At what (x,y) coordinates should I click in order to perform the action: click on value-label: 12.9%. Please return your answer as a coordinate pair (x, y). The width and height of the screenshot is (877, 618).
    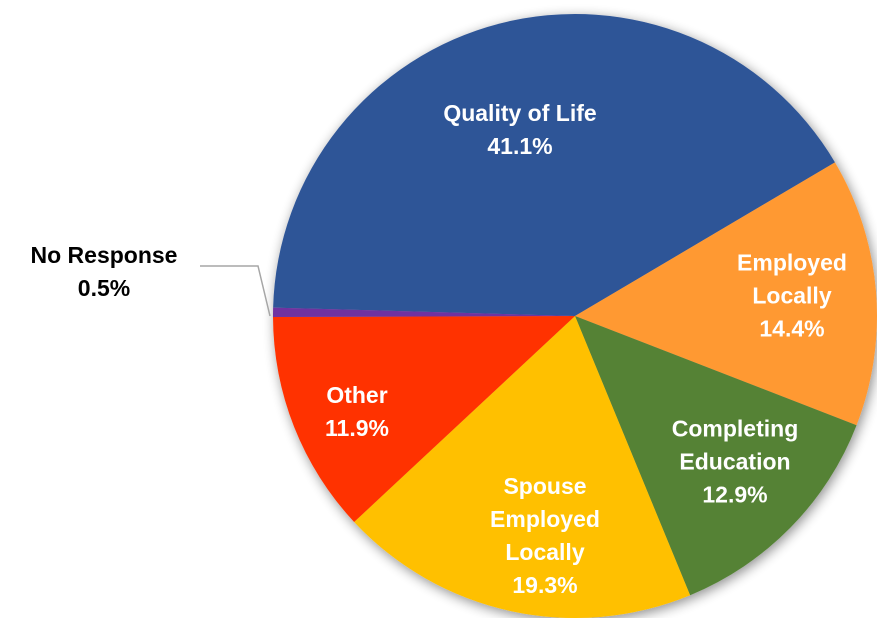
    Looking at the image, I should click on (735, 494).